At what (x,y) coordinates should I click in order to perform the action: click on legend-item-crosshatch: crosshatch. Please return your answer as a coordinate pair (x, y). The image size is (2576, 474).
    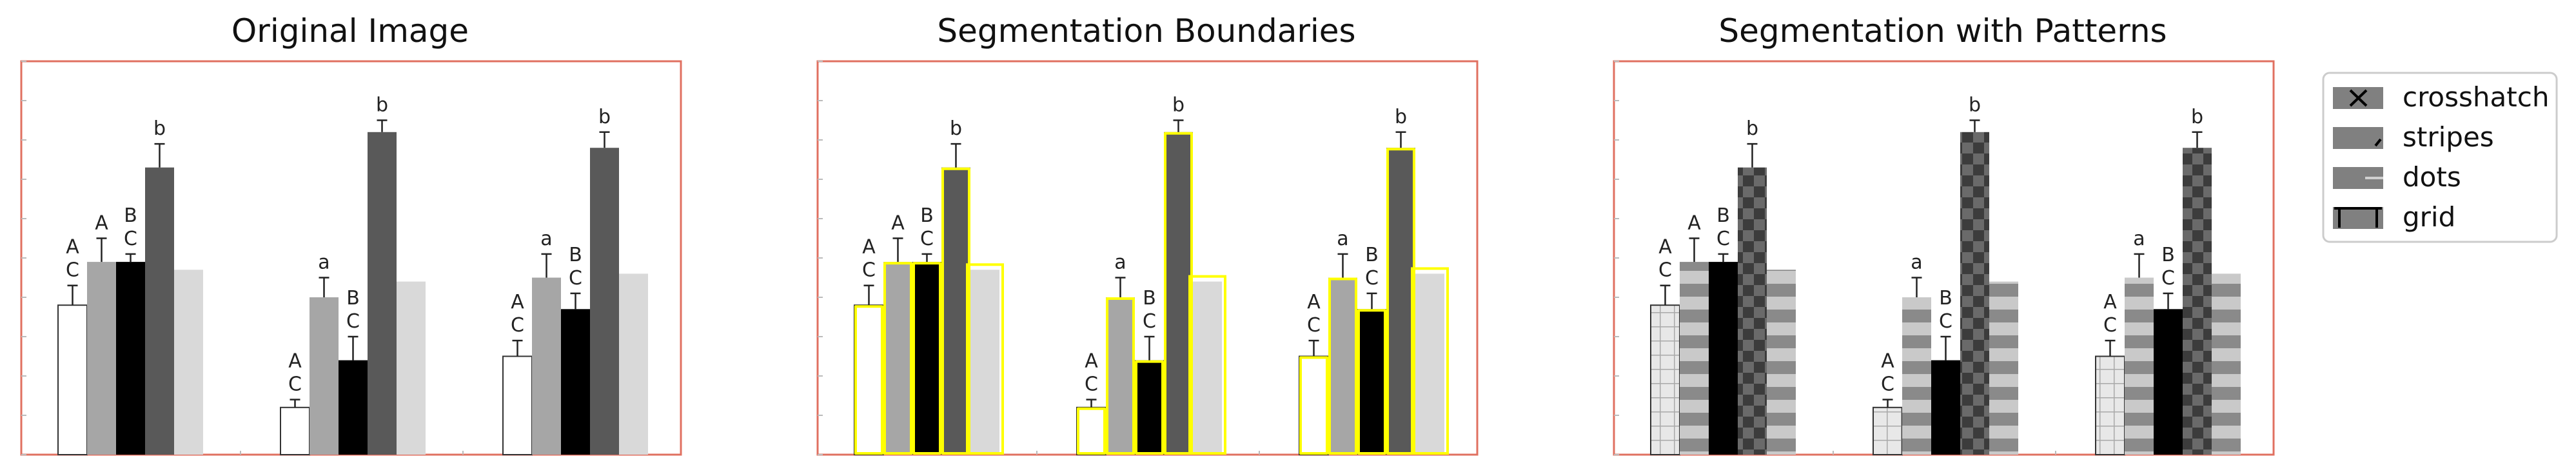
    Looking at the image, I should click on (2441, 97).